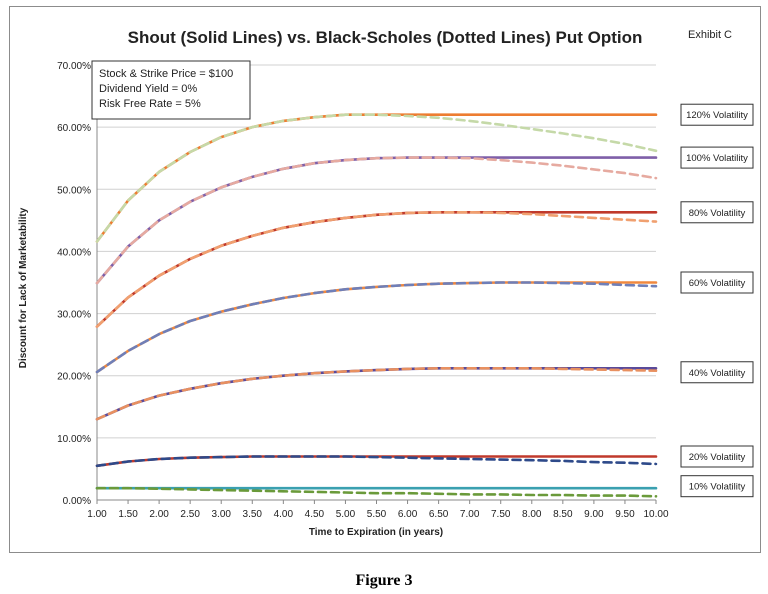 Image resolution: width=768 pixels, height=594 pixels. What do you see at coordinates (376, 532) in the screenshot?
I see `x-axis-title: Time to Expiration (in years)` at bounding box center [376, 532].